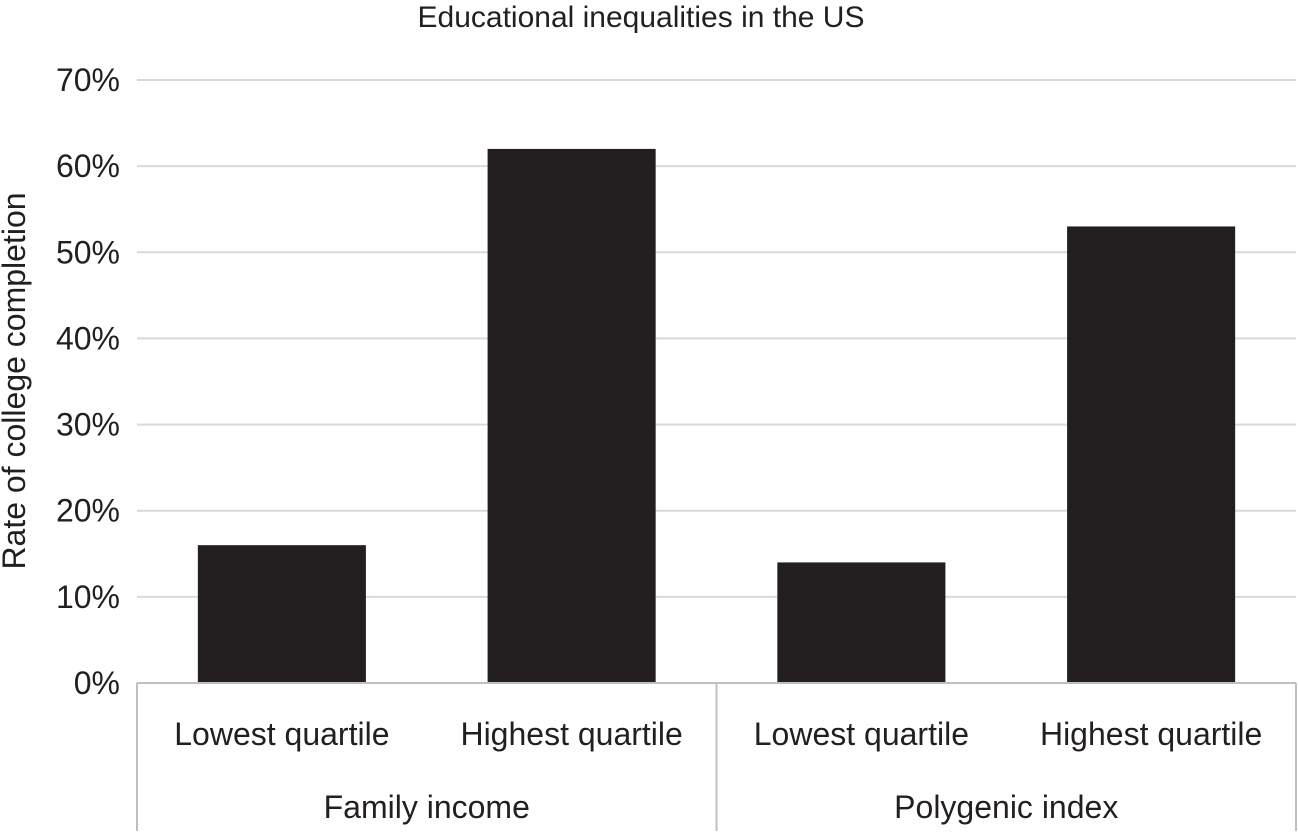 This screenshot has height=838, width=1298. Describe the element at coordinates (88, 381) in the screenshot. I see `y-tick-labels: 0% 10% 20% 30% 40% 50% 60% 70%` at that location.